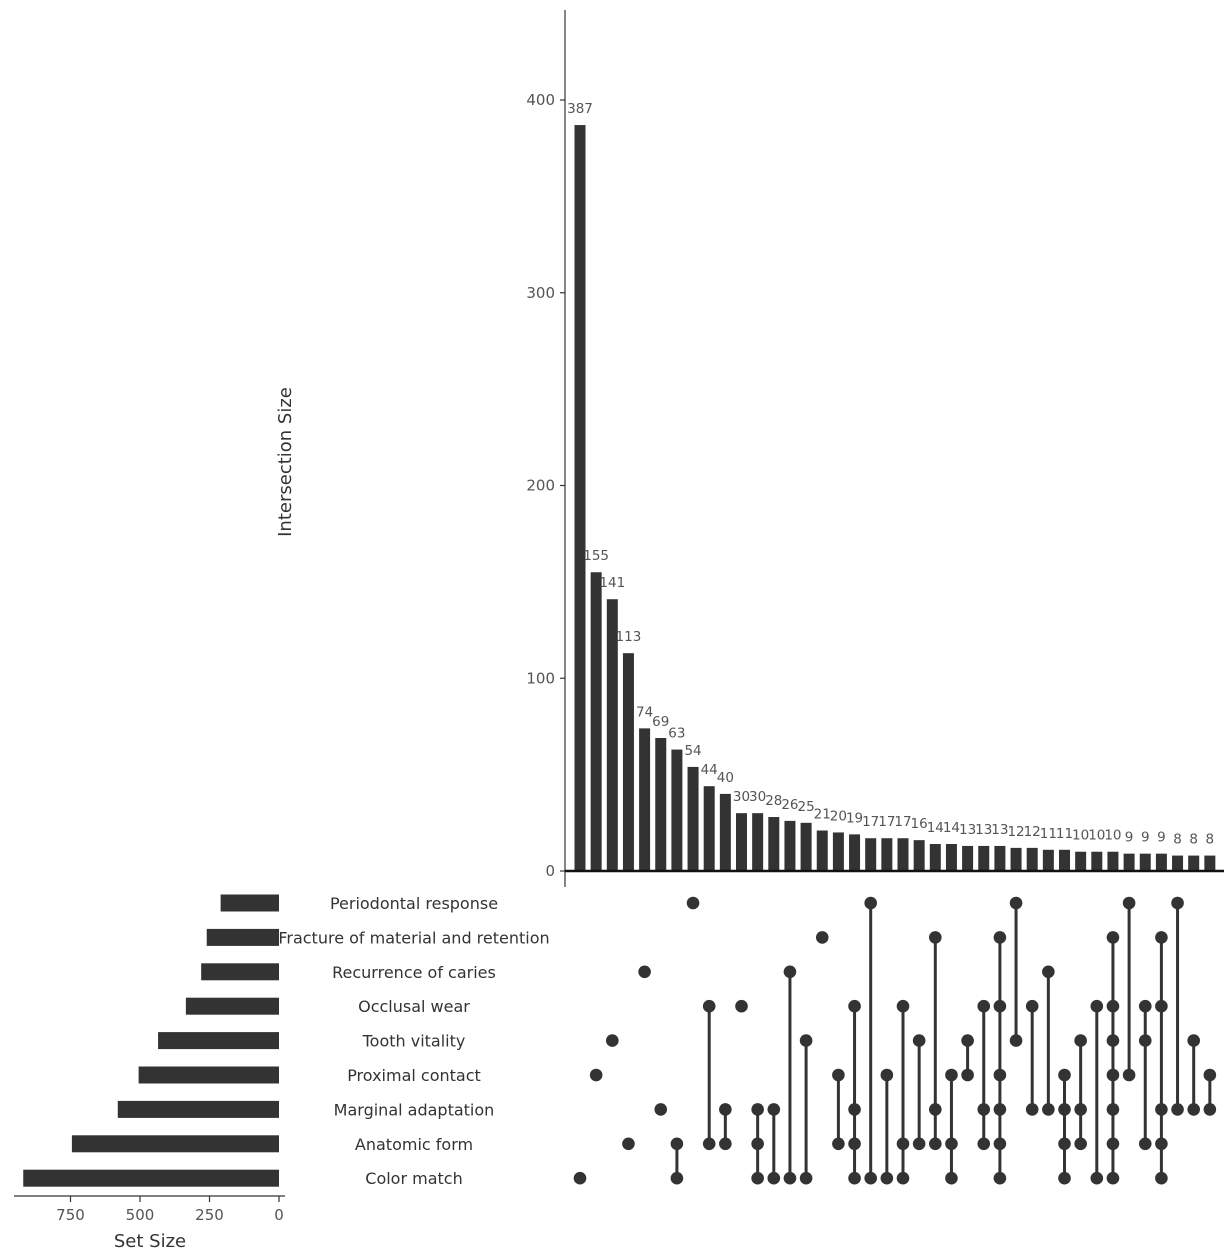 The width and height of the screenshot is (1224, 1254). Describe the element at coordinates (150, 1241) in the screenshot. I see `set-size-axis-title: Set Size` at that location.